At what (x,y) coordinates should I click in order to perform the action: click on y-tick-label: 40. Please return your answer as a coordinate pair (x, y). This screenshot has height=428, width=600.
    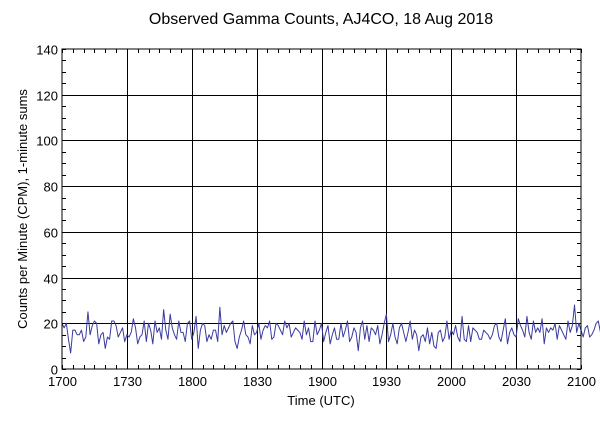
    Looking at the image, I should click on (51, 279).